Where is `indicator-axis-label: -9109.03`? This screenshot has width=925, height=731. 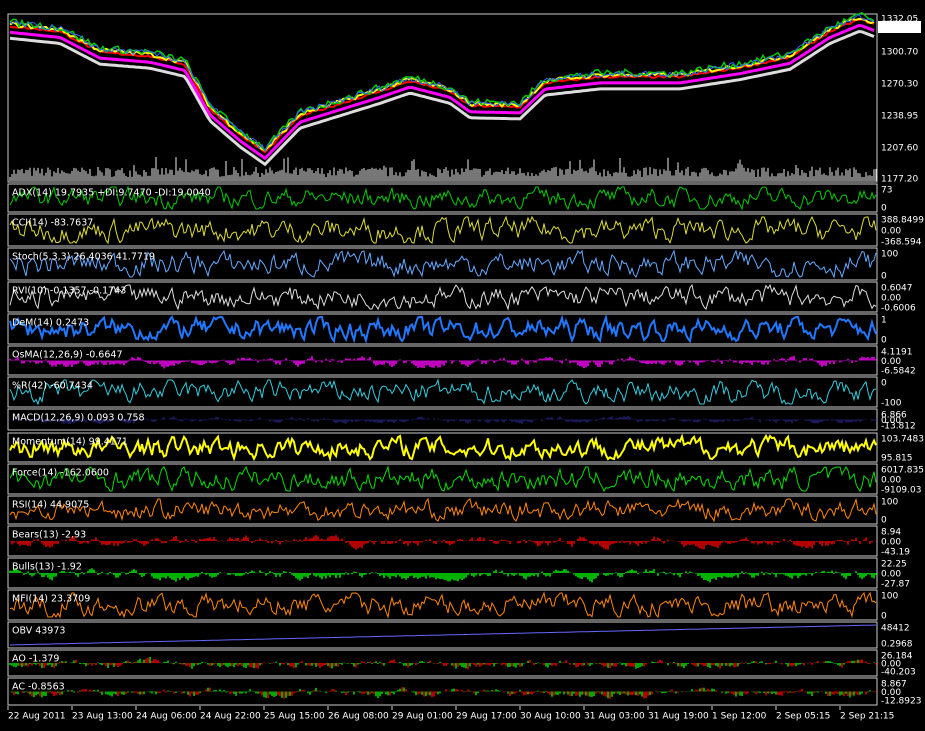
indicator-axis-label: -9109.03 is located at coordinates (901, 491).